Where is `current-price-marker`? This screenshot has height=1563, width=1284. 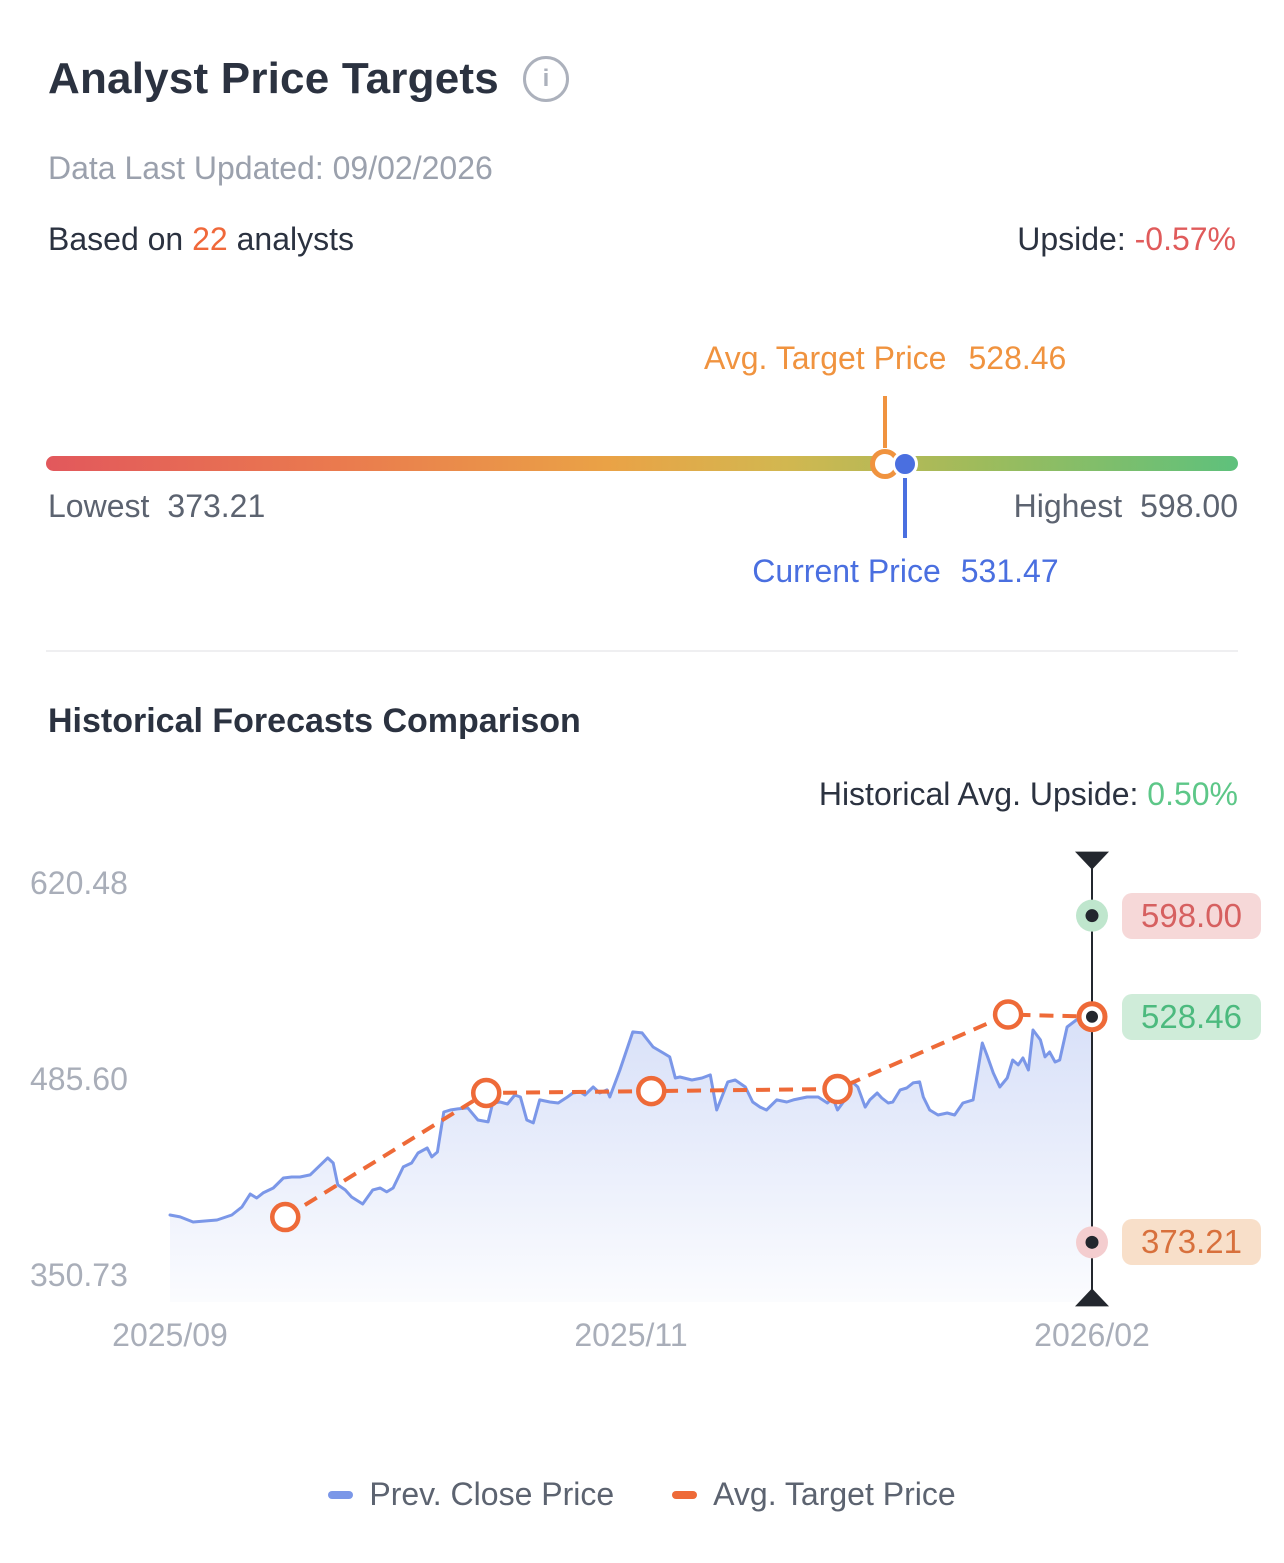
current-price-marker is located at coordinates (905, 464).